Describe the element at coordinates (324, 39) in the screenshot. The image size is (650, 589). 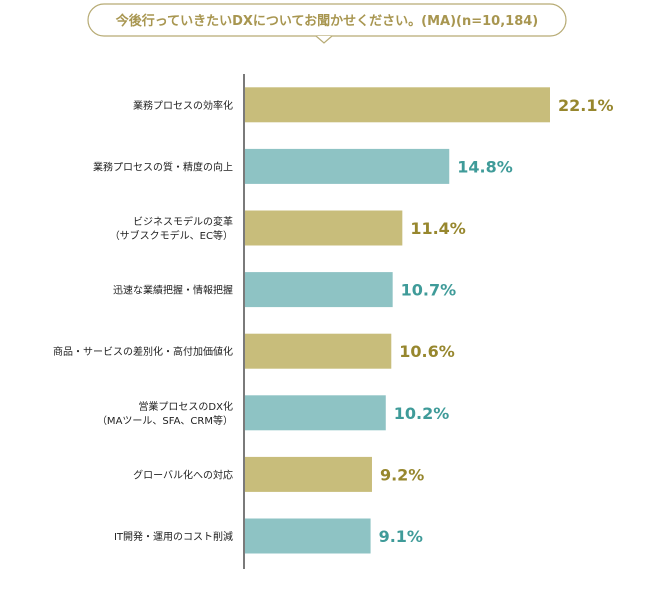
I see `title-pointer` at that location.